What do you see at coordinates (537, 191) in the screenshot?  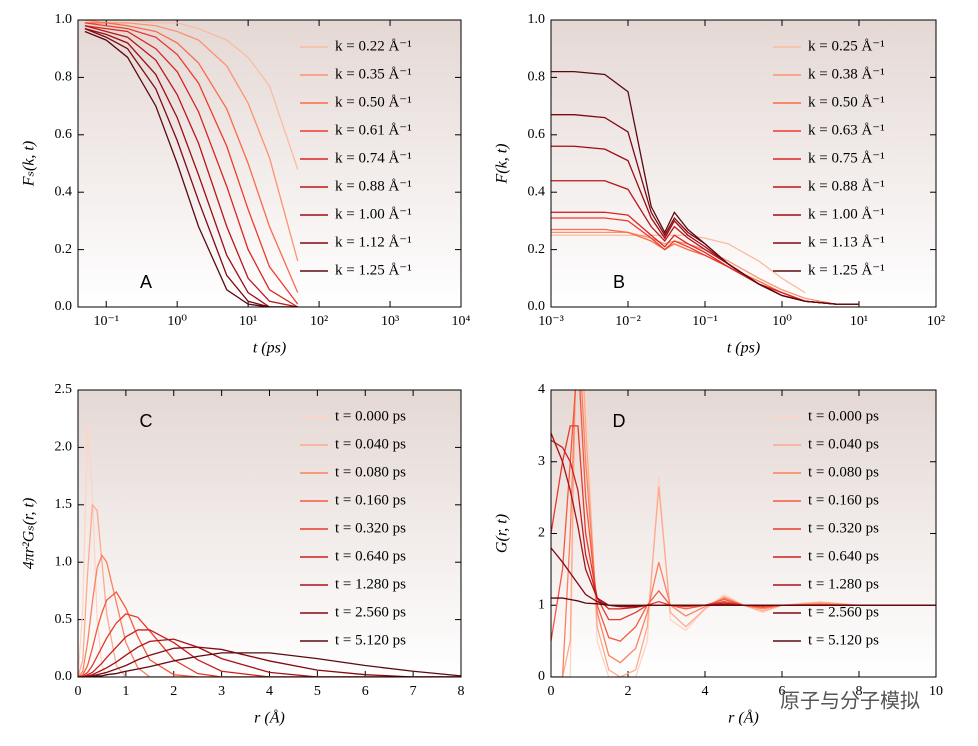 I see `y-tick-label: 0.4` at bounding box center [537, 191].